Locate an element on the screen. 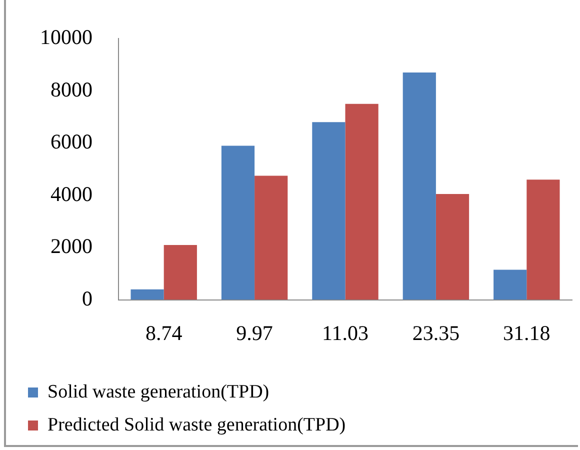  legend-label: Solid waste generation(TPD) is located at coordinates (159, 391).